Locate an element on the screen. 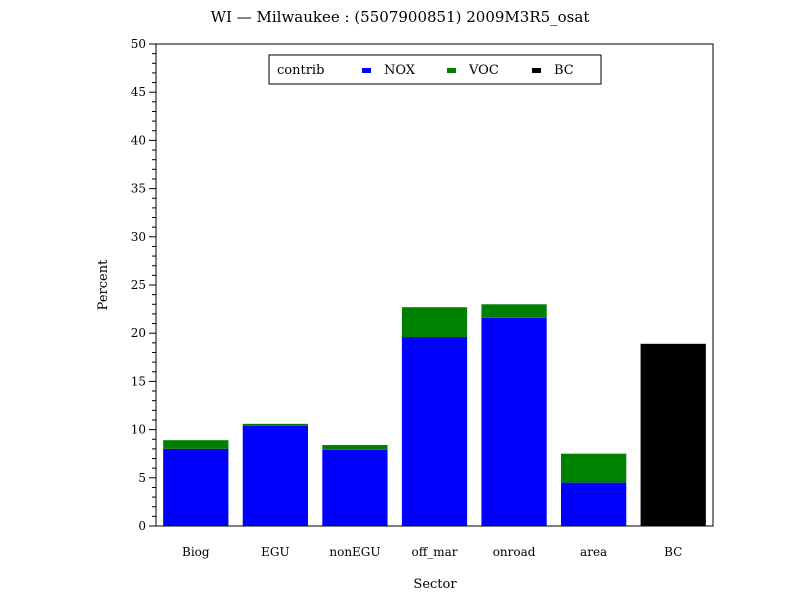 This screenshot has width=800, height=600. y-tick-label: 25 is located at coordinates (138, 285).